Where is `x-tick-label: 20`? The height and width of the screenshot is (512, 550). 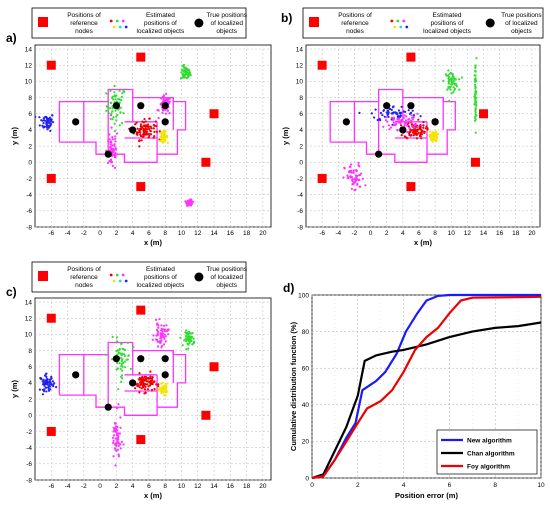 x-tick-label: 20 is located at coordinates (532, 233).